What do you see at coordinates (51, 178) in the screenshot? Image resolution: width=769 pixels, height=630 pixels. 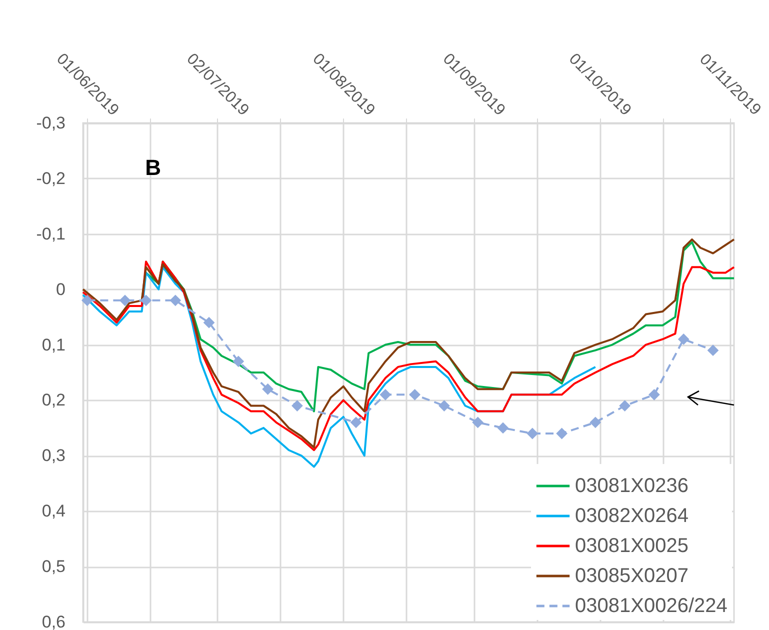 I see `y-tick-label: -0,2` at bounding box center [51, 178].